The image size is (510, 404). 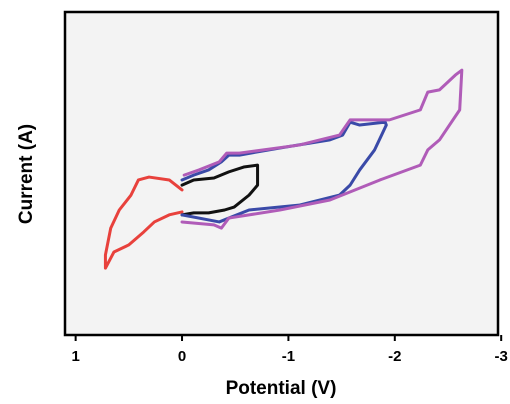 What do you see at coordinates (288, 356) in the screenshot?
I see `x-tick-label: -1` at bounding box center [288, 356].